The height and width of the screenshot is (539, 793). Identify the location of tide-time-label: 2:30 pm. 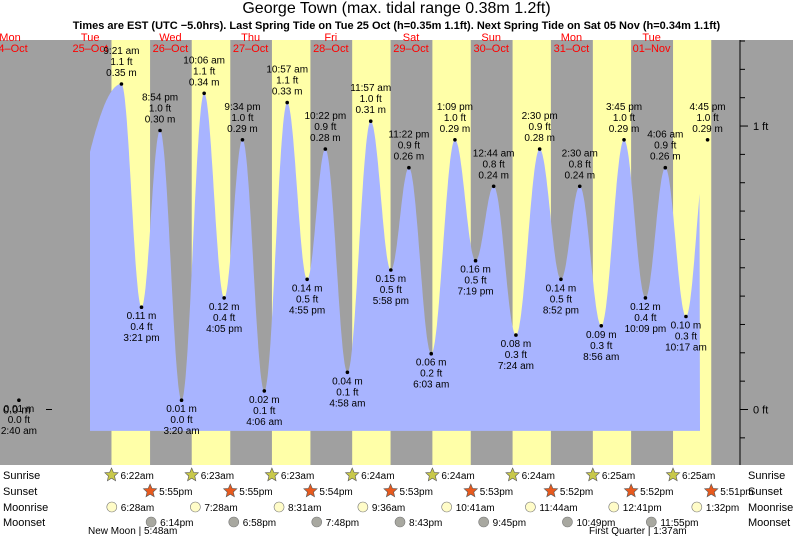
(540, 116).